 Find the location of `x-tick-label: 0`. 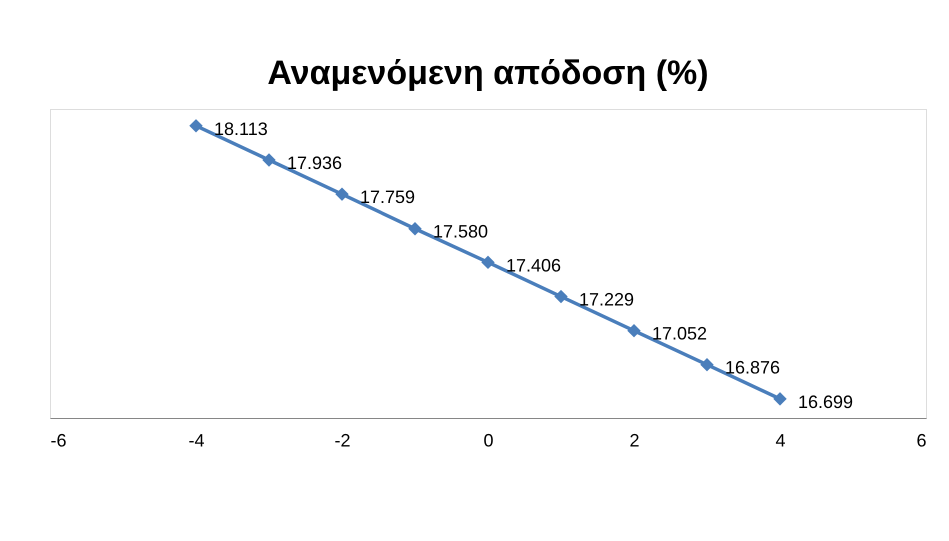

x-tick-label: 0 is located at coordinates (488, 440).